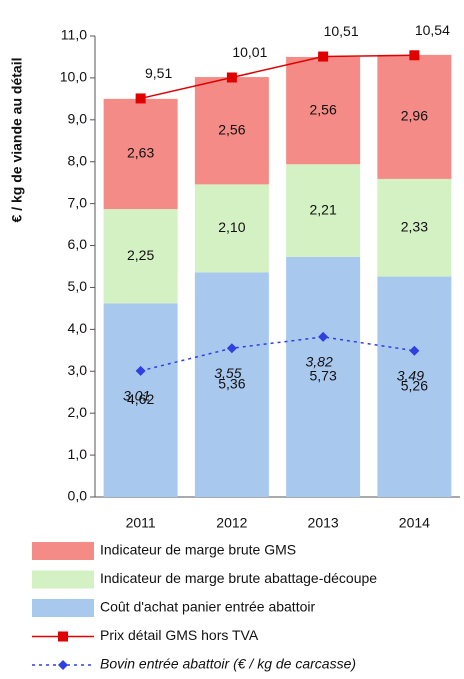 This screenshot has width=464, height=679. I want to click on bar-value-label: 2,96, so click(414, 116).